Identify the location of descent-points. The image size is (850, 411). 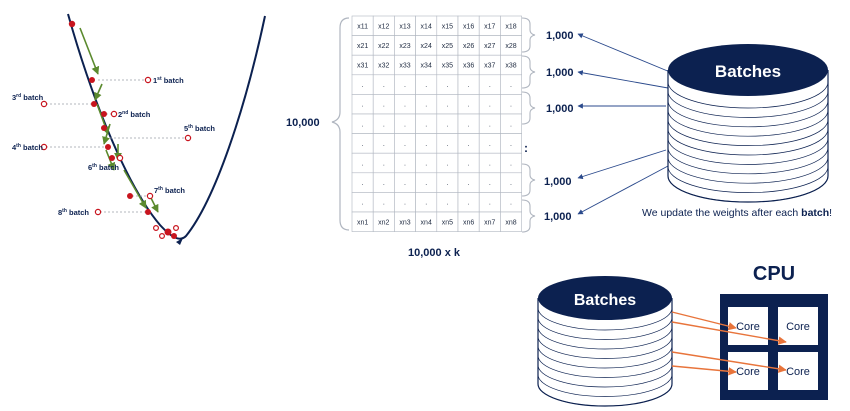
(122, 129).